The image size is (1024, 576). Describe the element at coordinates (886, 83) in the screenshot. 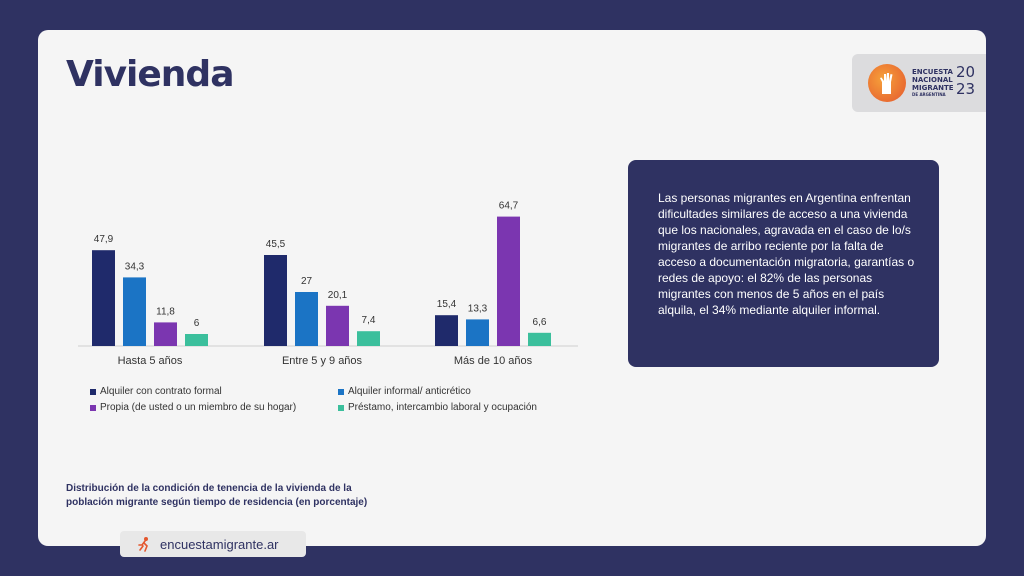

I see `raised-hand-icon` at that location.